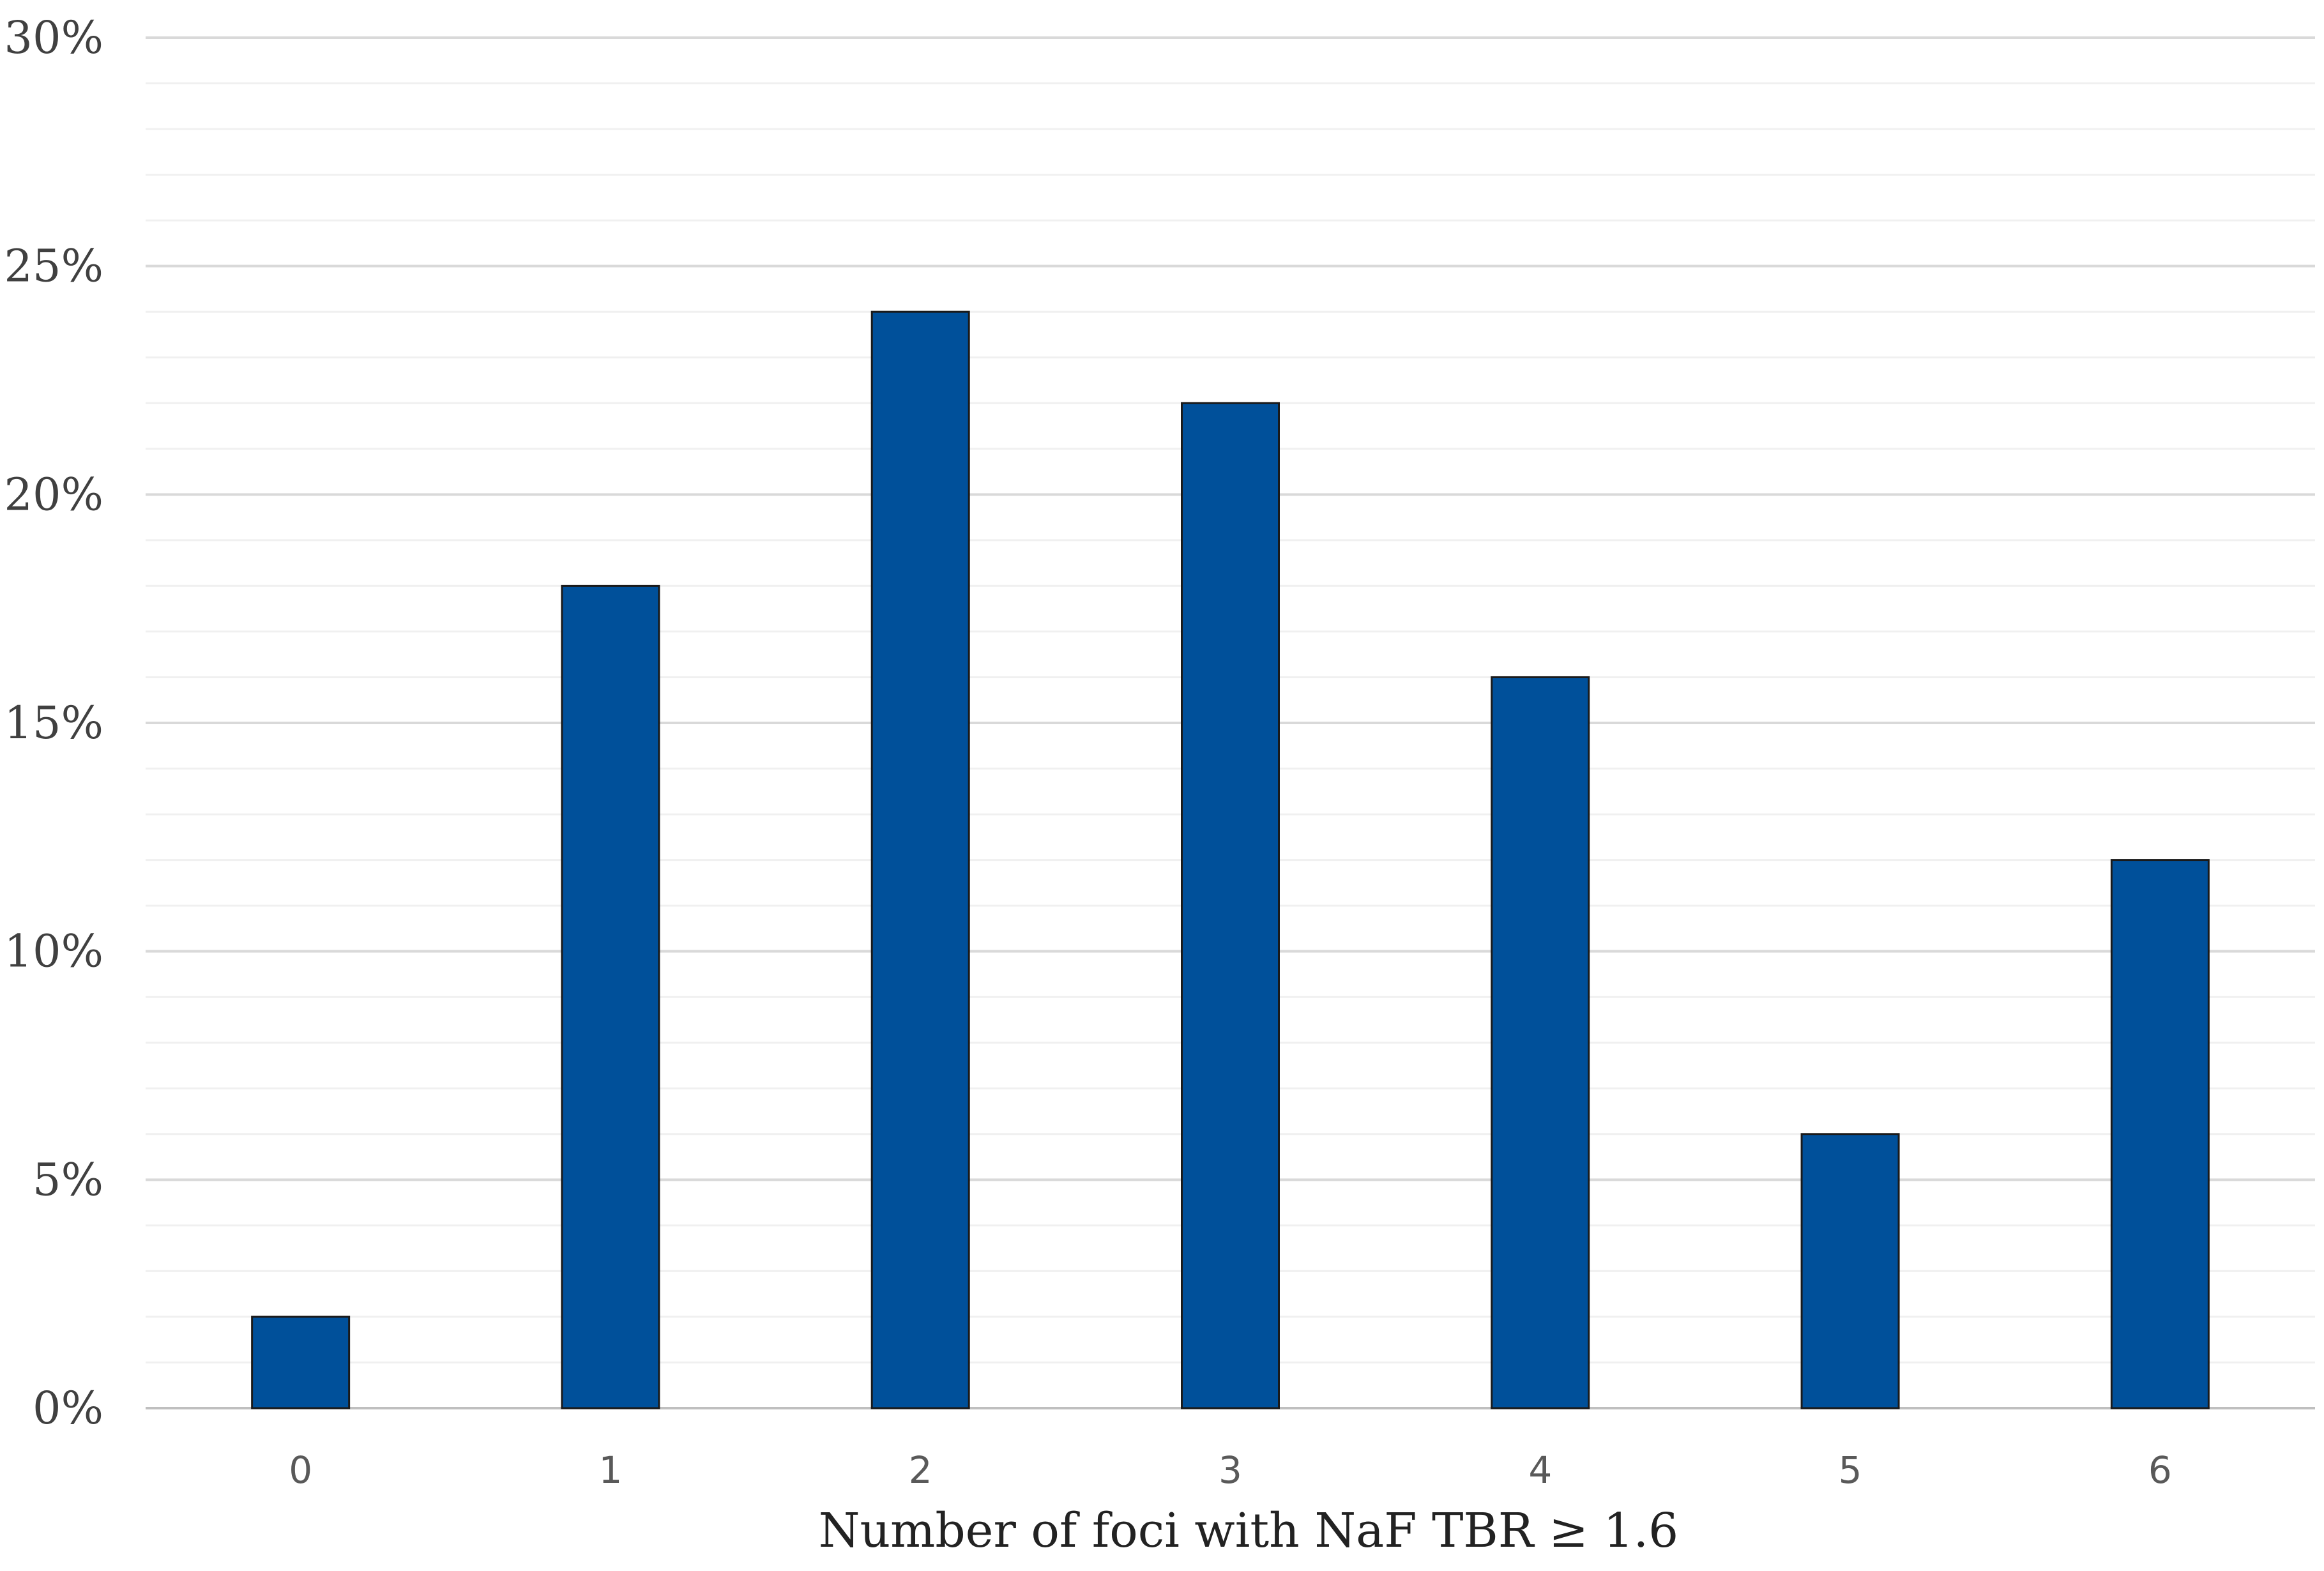 The width and height of the screenshot is (2324, 1571). I want to click on x-tick-label: 2, so click(920, 1470).